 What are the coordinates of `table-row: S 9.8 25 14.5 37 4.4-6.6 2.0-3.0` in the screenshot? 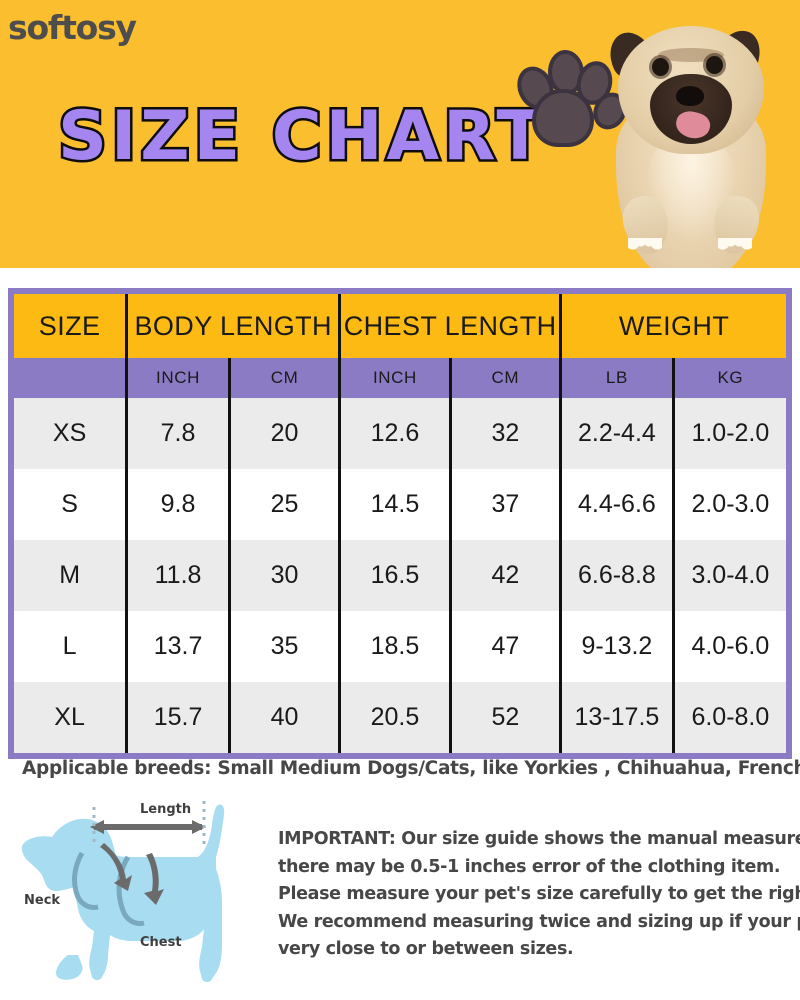 It's located at (400, 504).